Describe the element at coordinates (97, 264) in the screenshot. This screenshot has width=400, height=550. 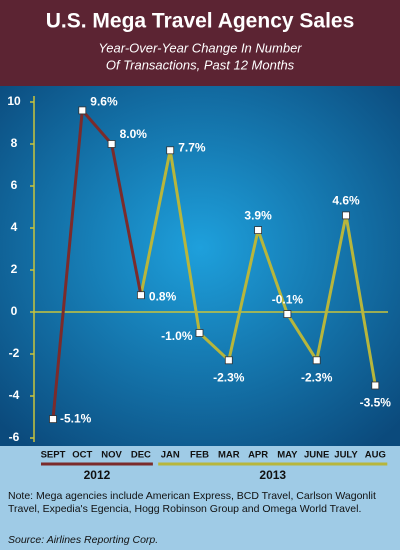
I see `line` at that location.